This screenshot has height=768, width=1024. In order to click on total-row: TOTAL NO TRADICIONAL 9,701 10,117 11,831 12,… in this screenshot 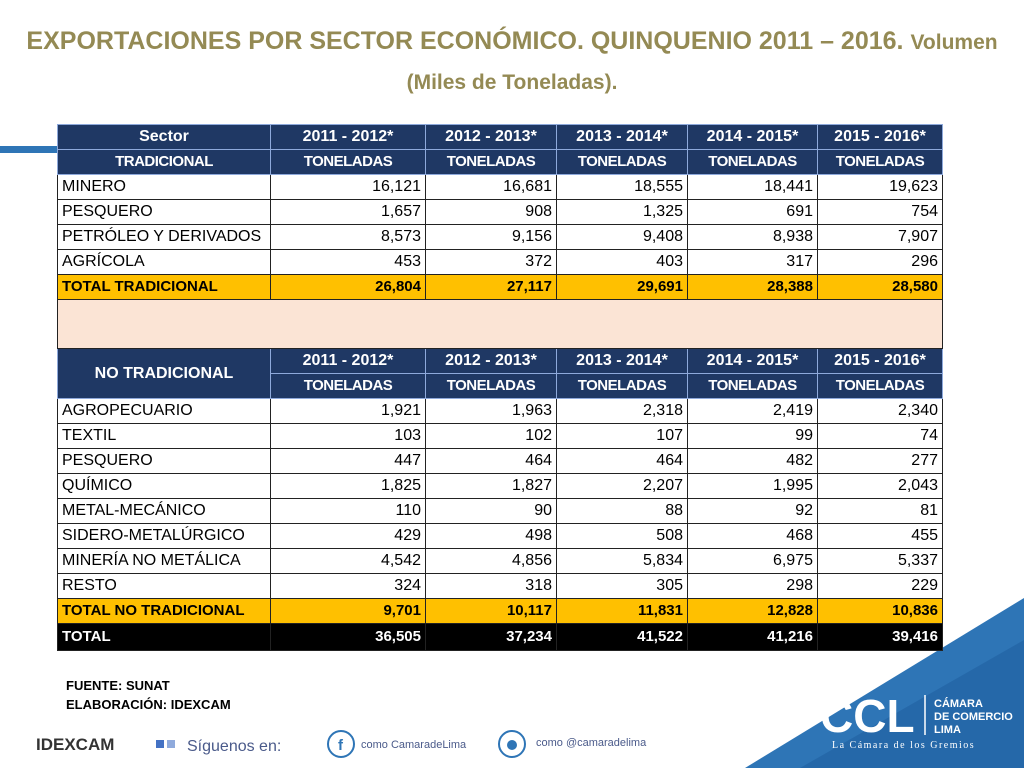, I will do `click(500, 611)`.